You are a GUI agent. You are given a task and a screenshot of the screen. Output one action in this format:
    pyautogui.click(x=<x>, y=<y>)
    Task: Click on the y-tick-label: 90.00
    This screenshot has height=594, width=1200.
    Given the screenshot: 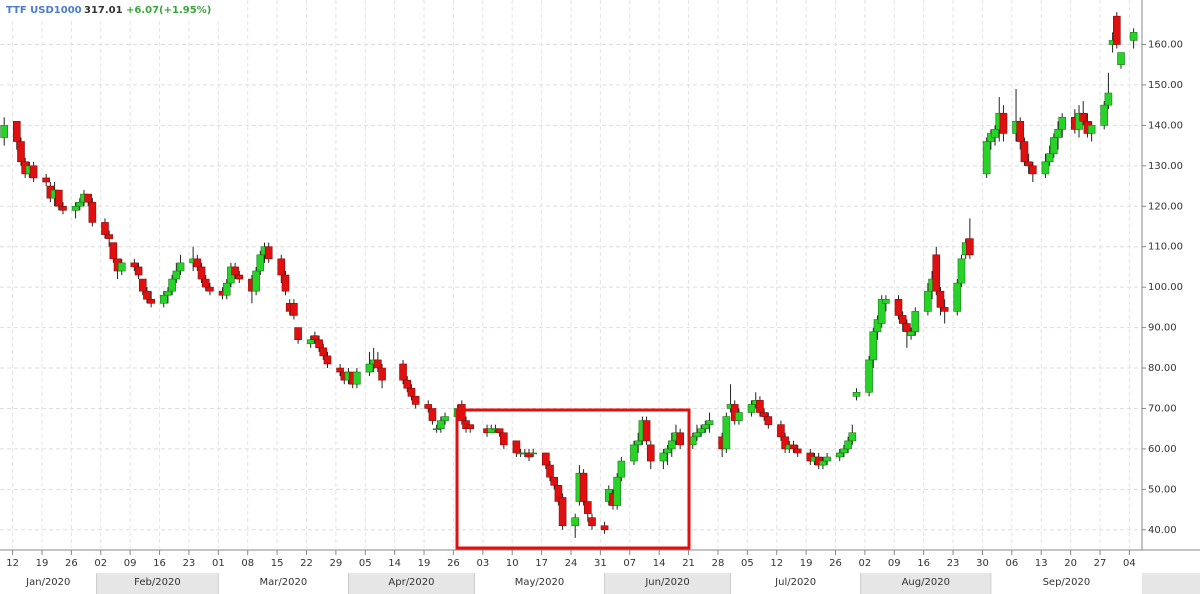 What is the action you would take?
    pyautogui.click(x=1162, y=328)
    